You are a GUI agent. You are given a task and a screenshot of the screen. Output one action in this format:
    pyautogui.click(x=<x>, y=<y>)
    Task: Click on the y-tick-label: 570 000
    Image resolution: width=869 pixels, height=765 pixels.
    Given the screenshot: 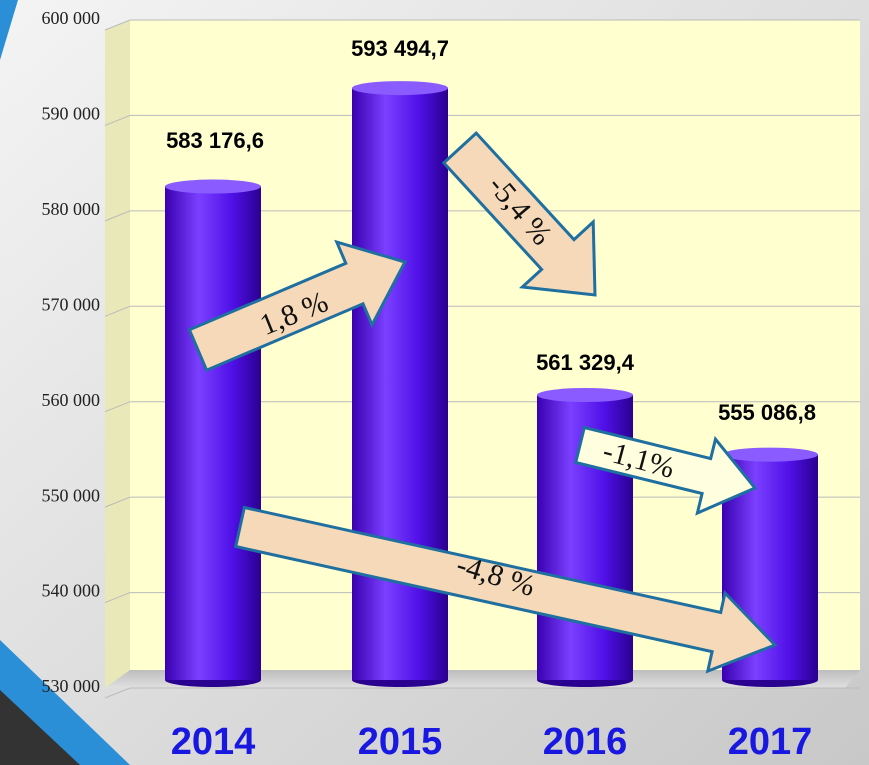 What is the action you would take?
    pyautogui.click(x=71, y=304)
    